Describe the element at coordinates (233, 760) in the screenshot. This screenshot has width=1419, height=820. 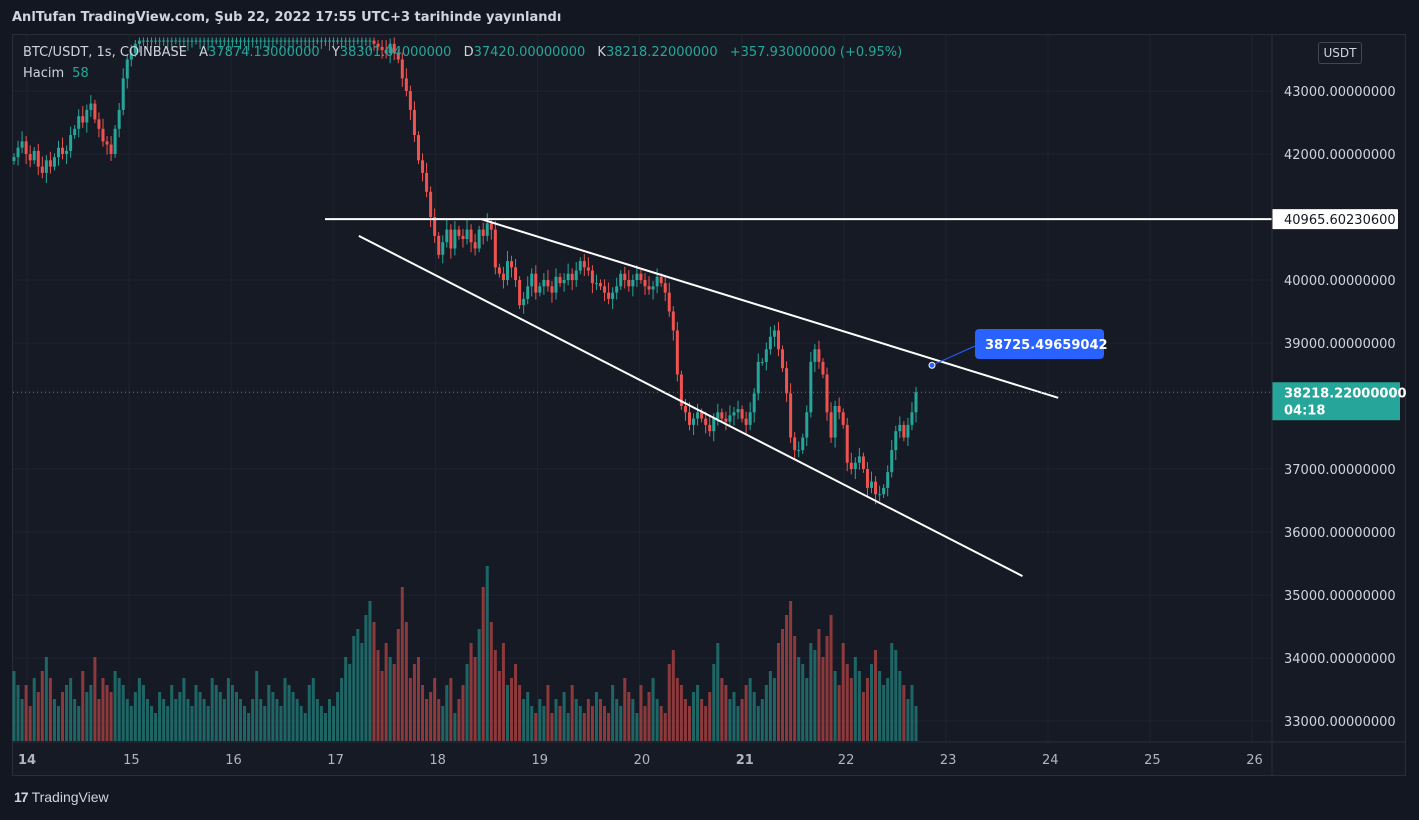
I see `time-tick-label: 16` at that location.